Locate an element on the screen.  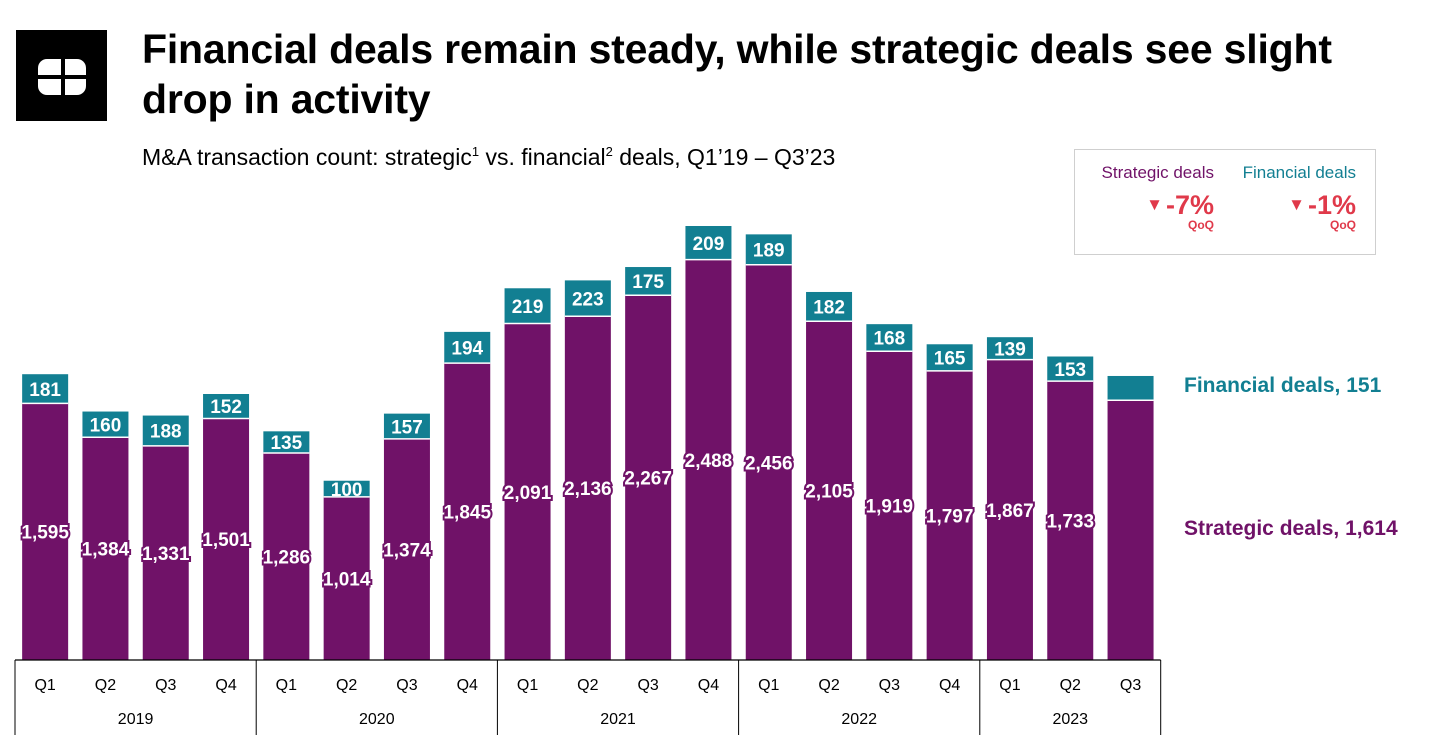
data-label-strategic: 2,488 is located at coordinates (709, 461).